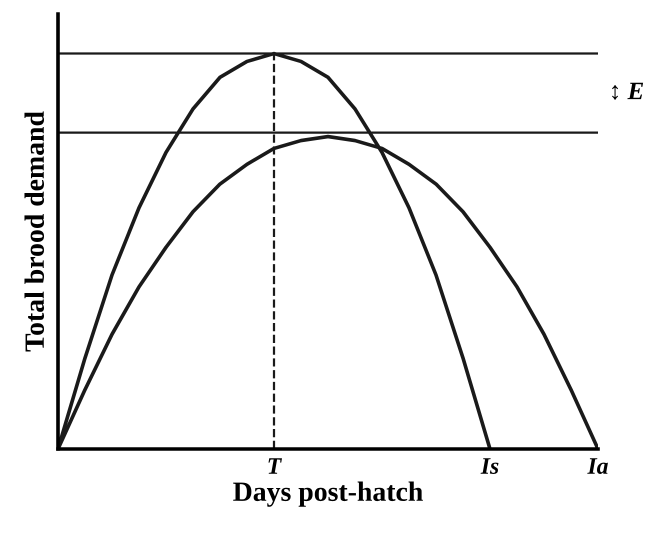 This screenshot has width=647, height=537. What do you see at coordinates (628, 91) in the screenshot?
I see `text: ↕ E` at bounding box center [628, 91].